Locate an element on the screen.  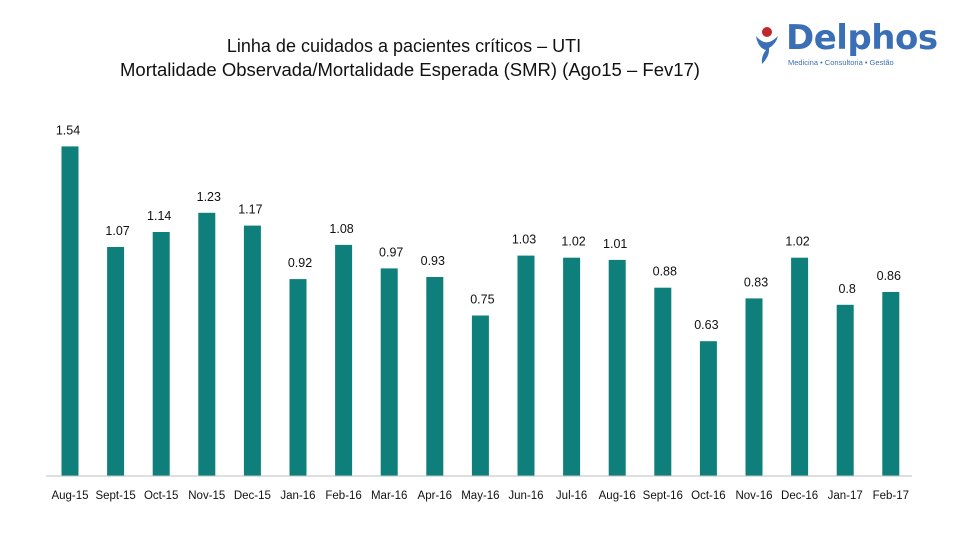
value-label-nov-15: 1.23 is located at coordinates (209, 197).